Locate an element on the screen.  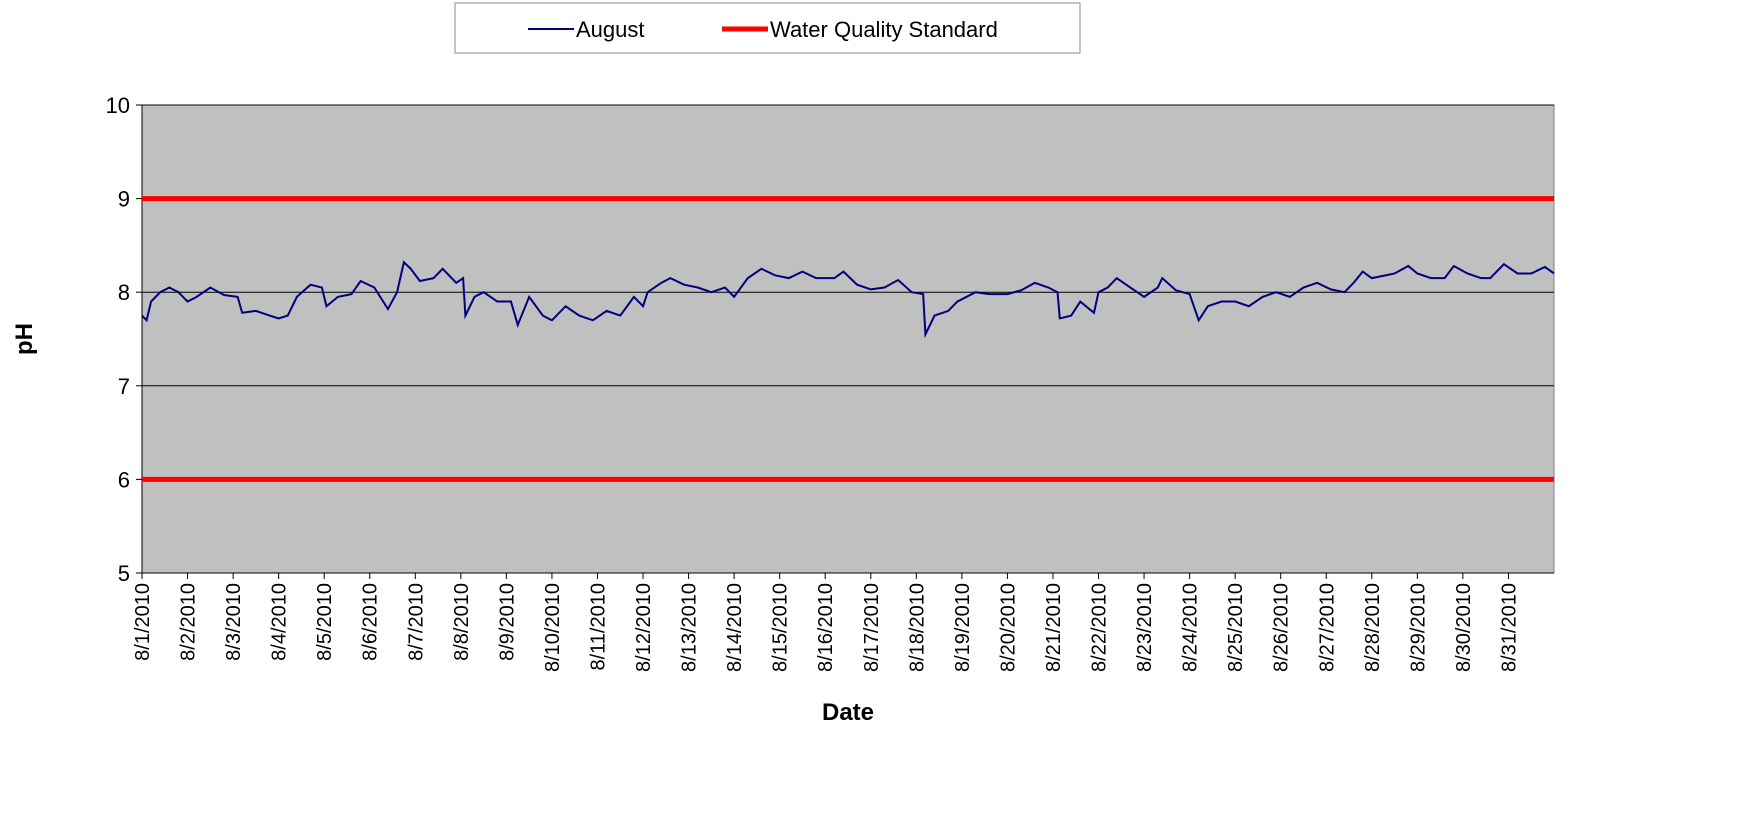
x-tick-label: 8/3/2010 is located at coordinates (234, 622).